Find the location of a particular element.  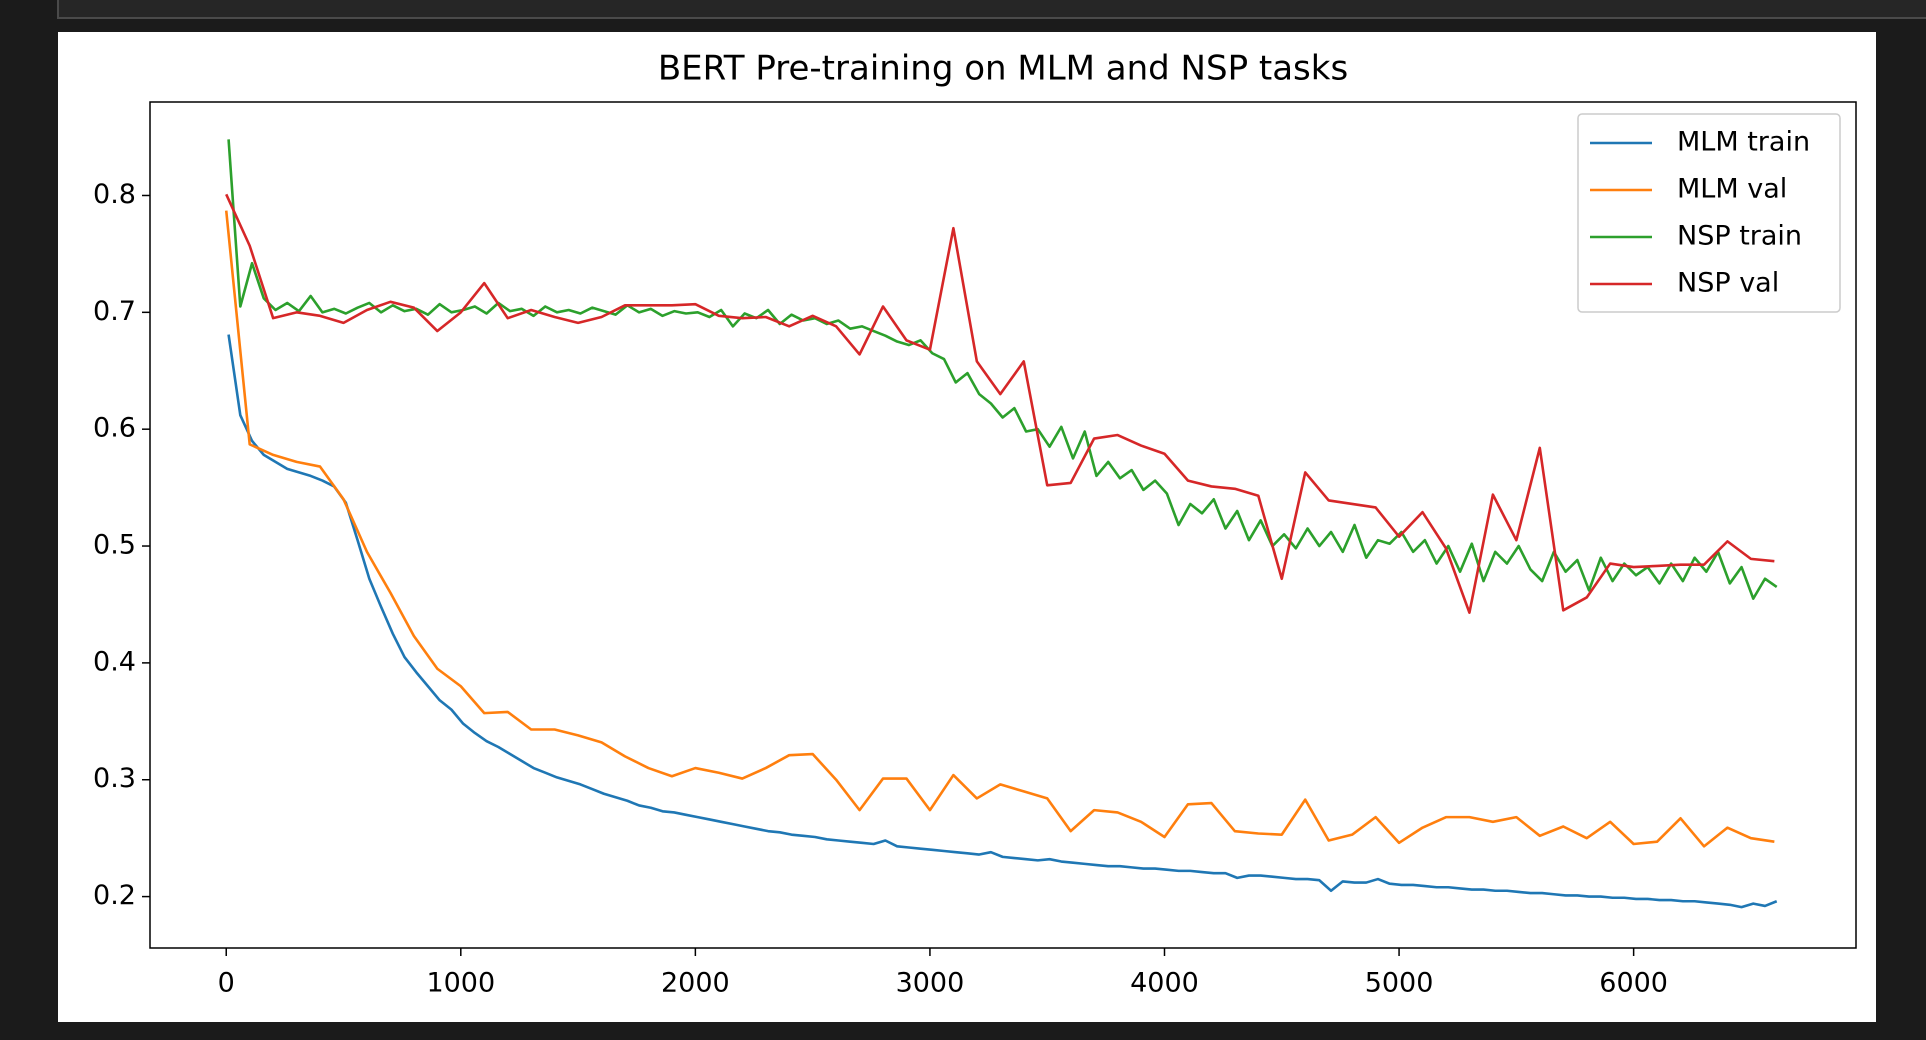

top-bar is located at coordinates (991, 9).